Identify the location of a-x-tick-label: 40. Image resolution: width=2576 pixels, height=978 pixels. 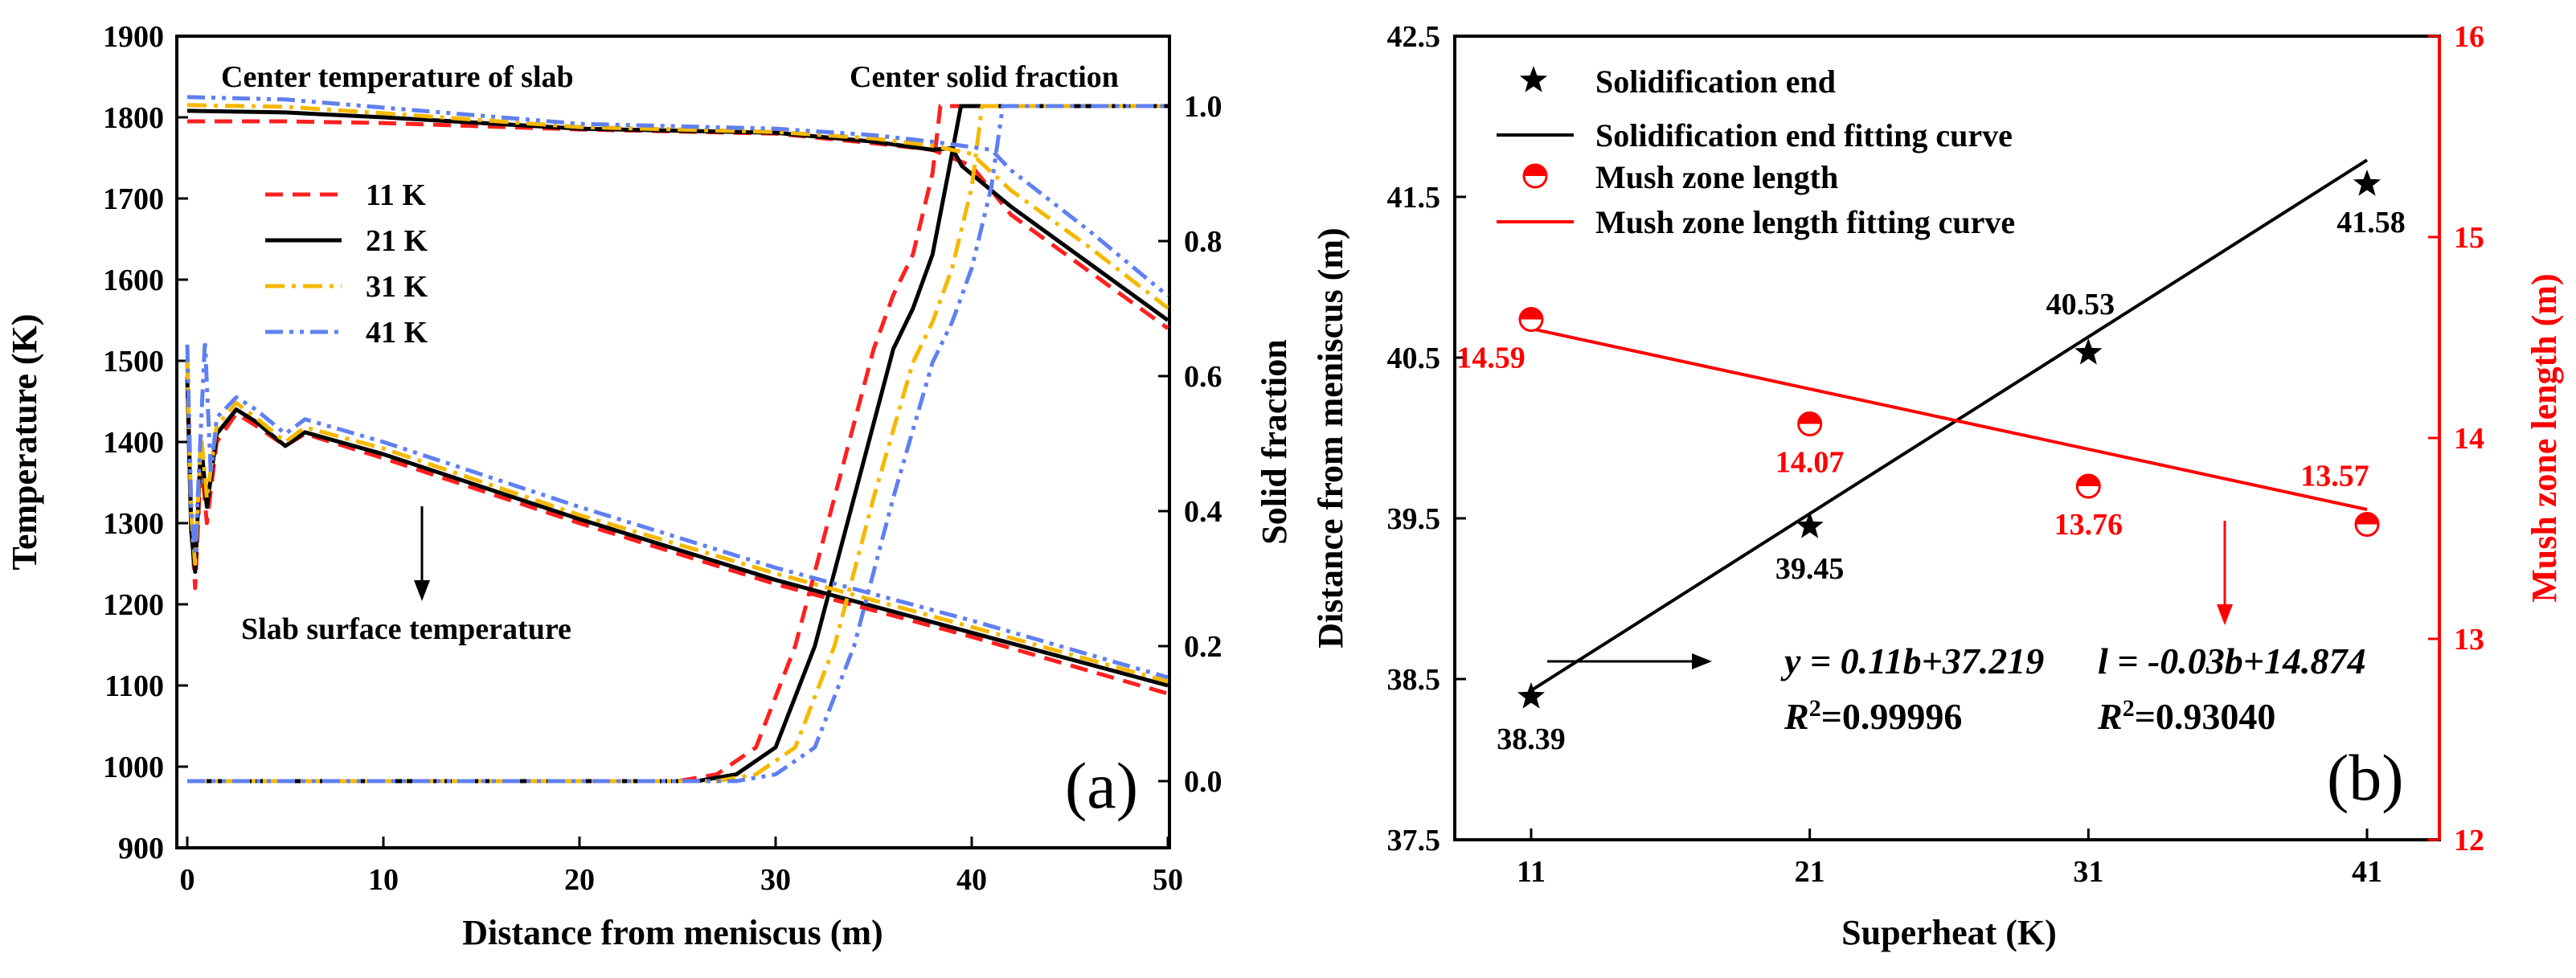
(971, 880).